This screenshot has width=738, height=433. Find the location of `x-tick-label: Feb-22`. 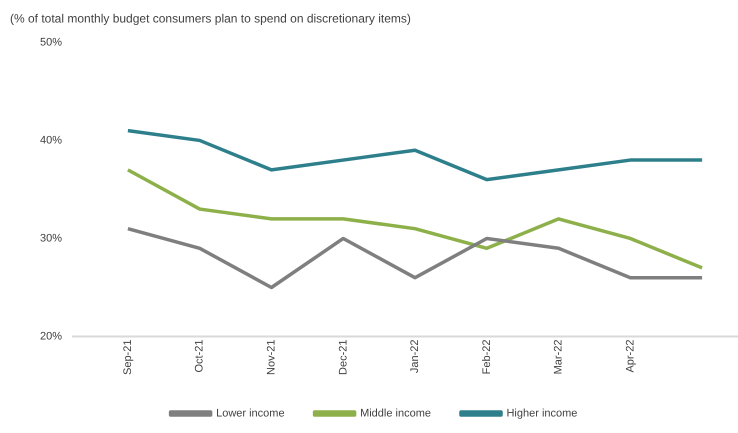

x-tick-label: Feb-22 is located at coordinates (486, 357).